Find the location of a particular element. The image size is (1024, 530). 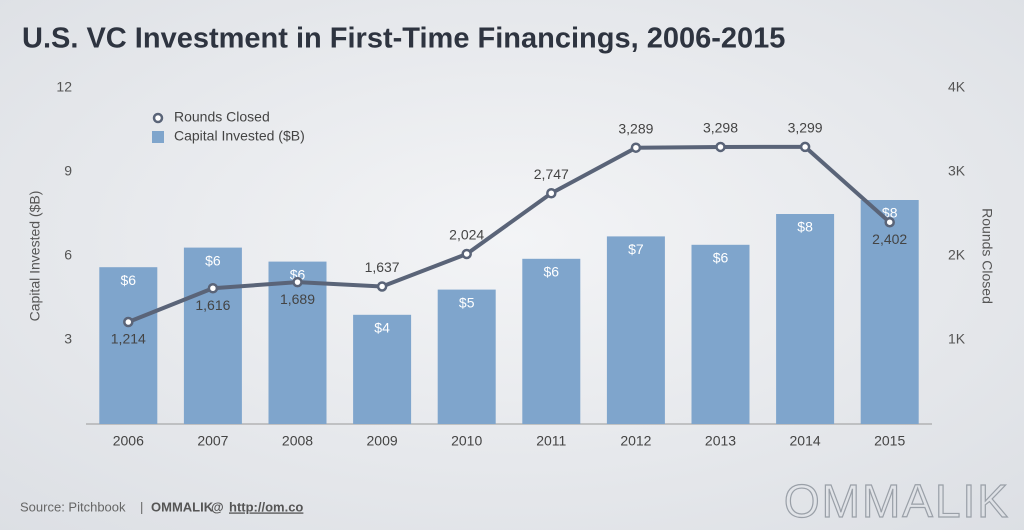

y-tick-label: 6 is located at coordinates (68, 255).